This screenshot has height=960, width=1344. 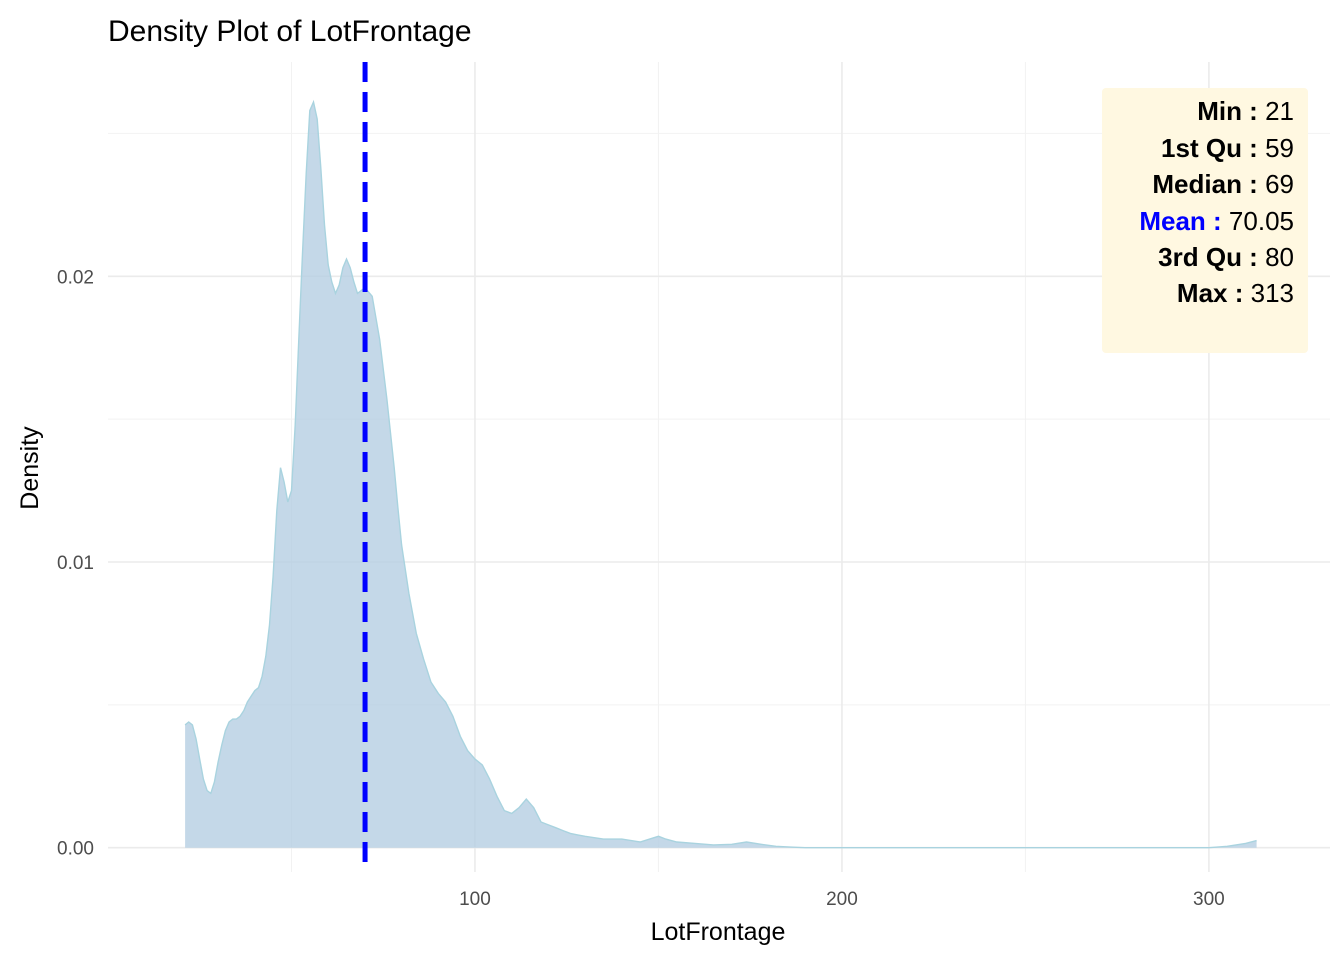 What do you see at coordinates (842, 899) in the screenshot?
I see `x-tick-label: 200` at bounding box center [842, 899].